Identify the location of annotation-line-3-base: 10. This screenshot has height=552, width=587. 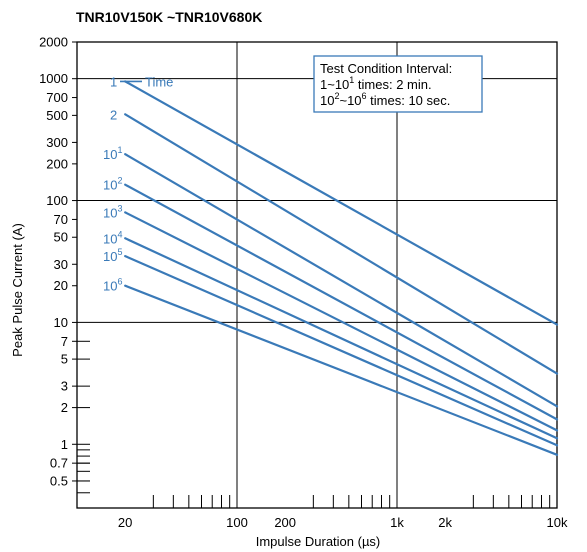
(327, 100).